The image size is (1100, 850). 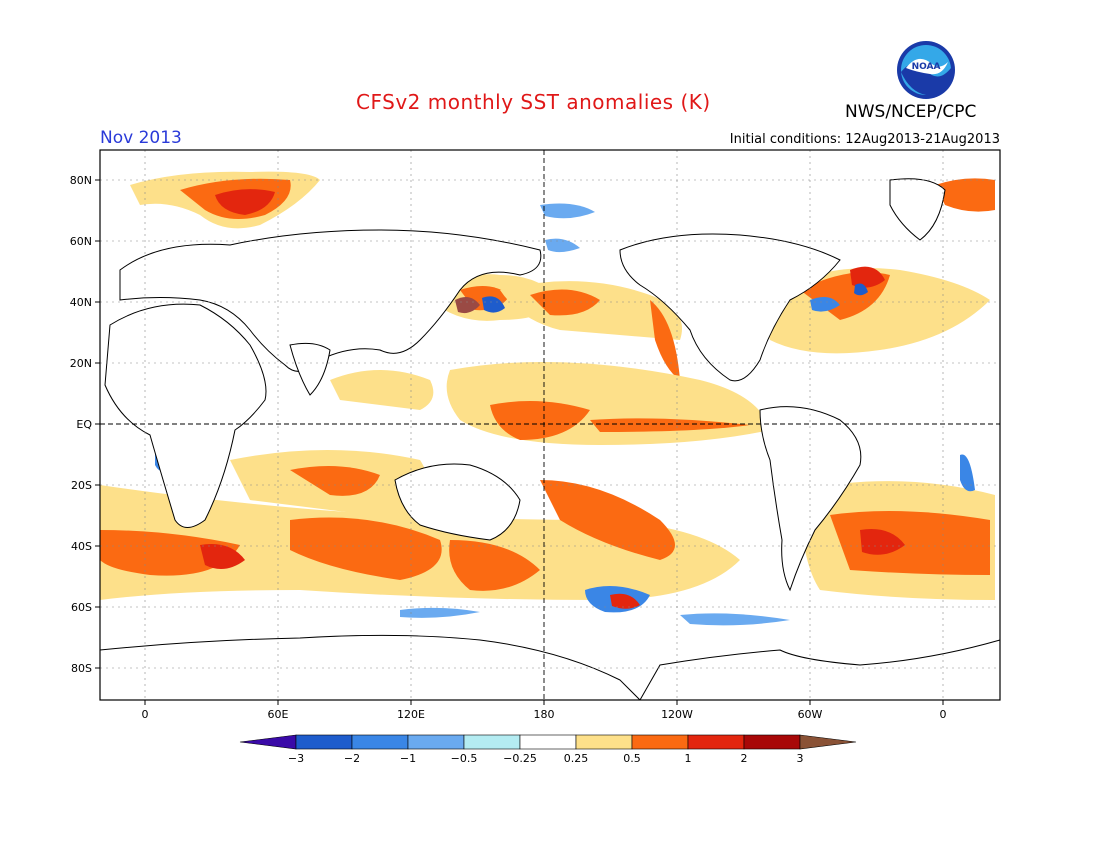 What do you see at coordinates (730, 307) in the screenshot?
I see `north-america-outline` at bounding box center [730, 307].